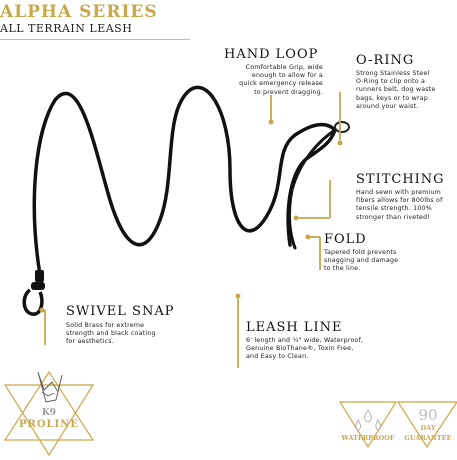 This screenshot has width=457, height=460. Describe the element at coordinates (79, 12) in the screenshot. I see `page-title: ALPHA SERIES` at that location.